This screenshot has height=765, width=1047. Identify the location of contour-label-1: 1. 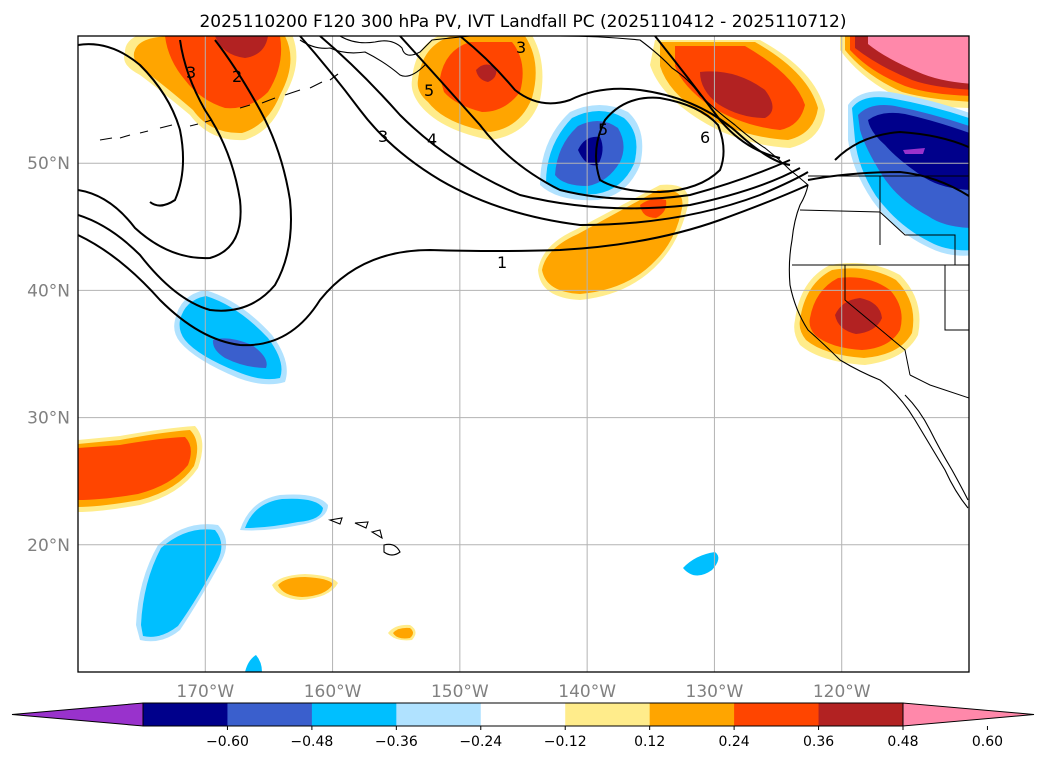
(502, 262).